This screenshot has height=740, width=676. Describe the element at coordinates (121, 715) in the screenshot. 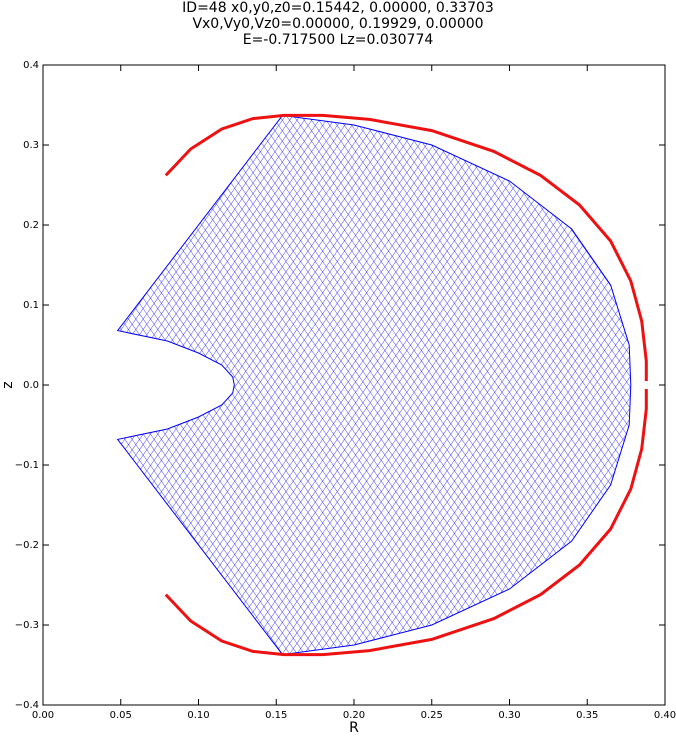

I see `x-tick-label: 0.05` at that location.